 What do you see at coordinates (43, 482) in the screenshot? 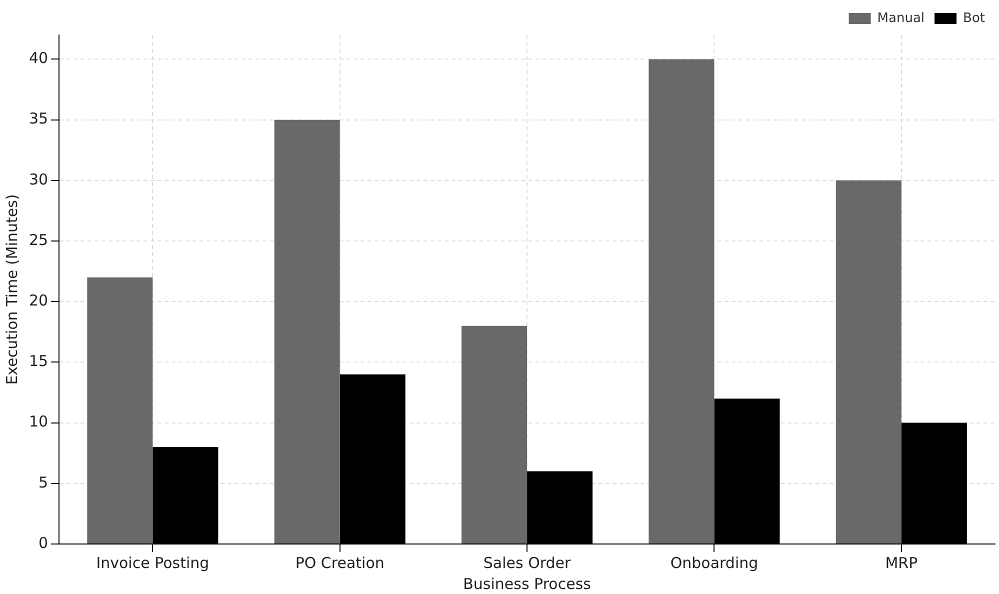
I see `y-tick-label: 5` at bounding box center [43, 482].